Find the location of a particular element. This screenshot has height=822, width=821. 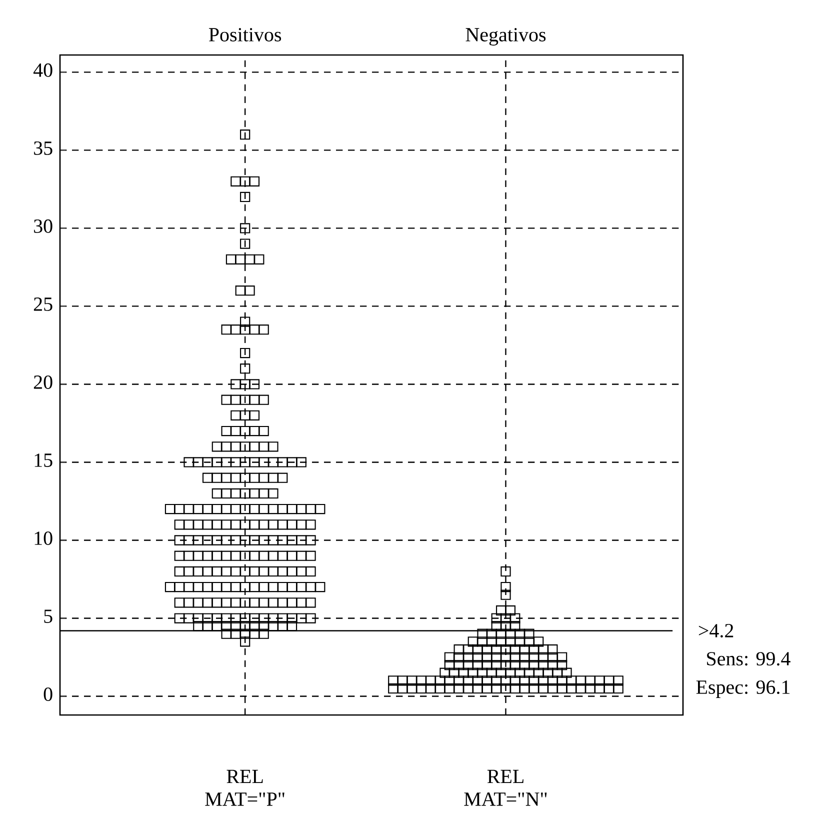

y-tick-label: 25 is located at coordinates (43, 304).